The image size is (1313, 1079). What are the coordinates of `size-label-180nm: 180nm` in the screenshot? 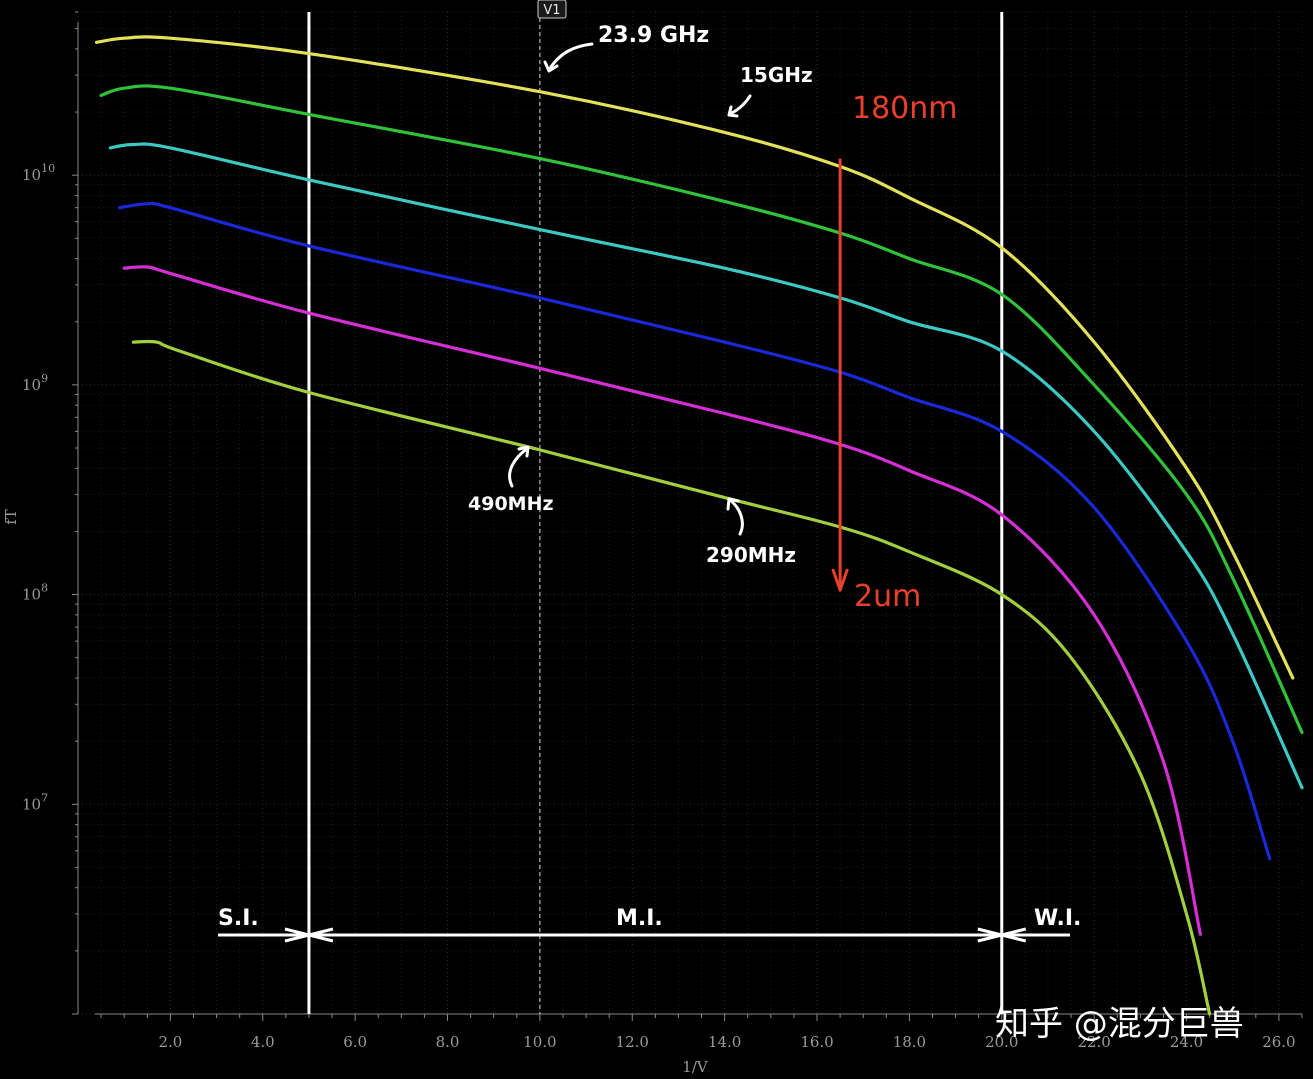 It's located at (905, 108).